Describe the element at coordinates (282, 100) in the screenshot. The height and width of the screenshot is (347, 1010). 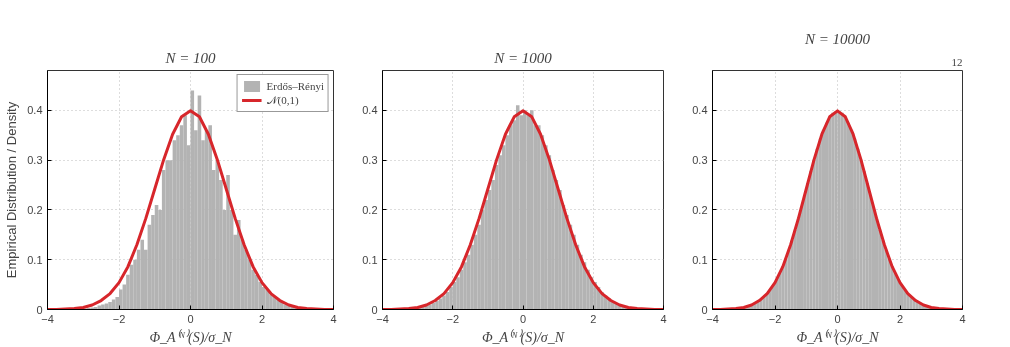
I see `legend-label: 𝒩(0,1)` at that location.